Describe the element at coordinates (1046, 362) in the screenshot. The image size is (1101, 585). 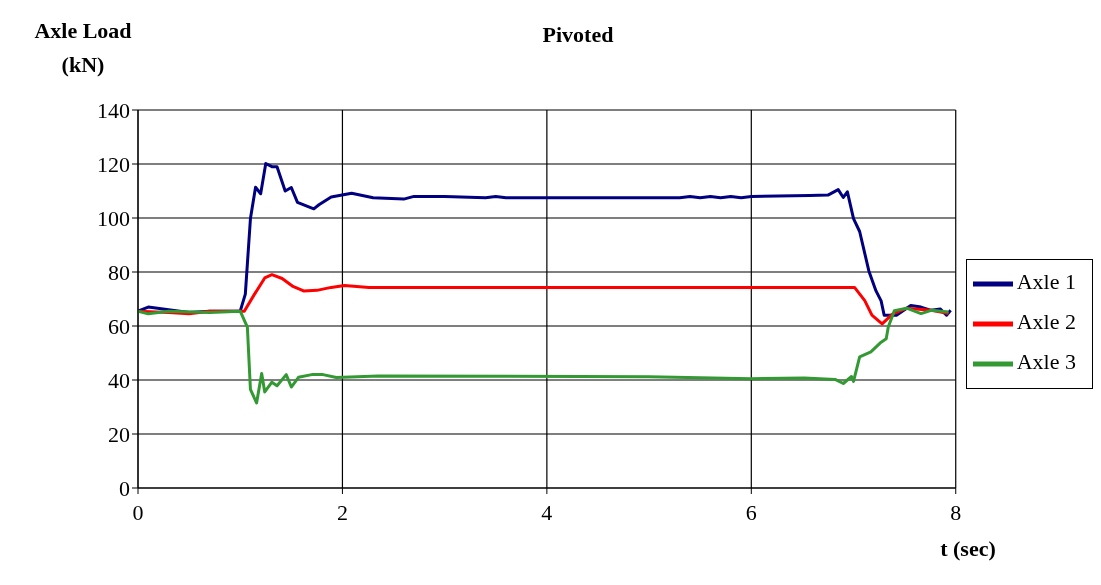
I see `legend-label: Axle 3` at that location.